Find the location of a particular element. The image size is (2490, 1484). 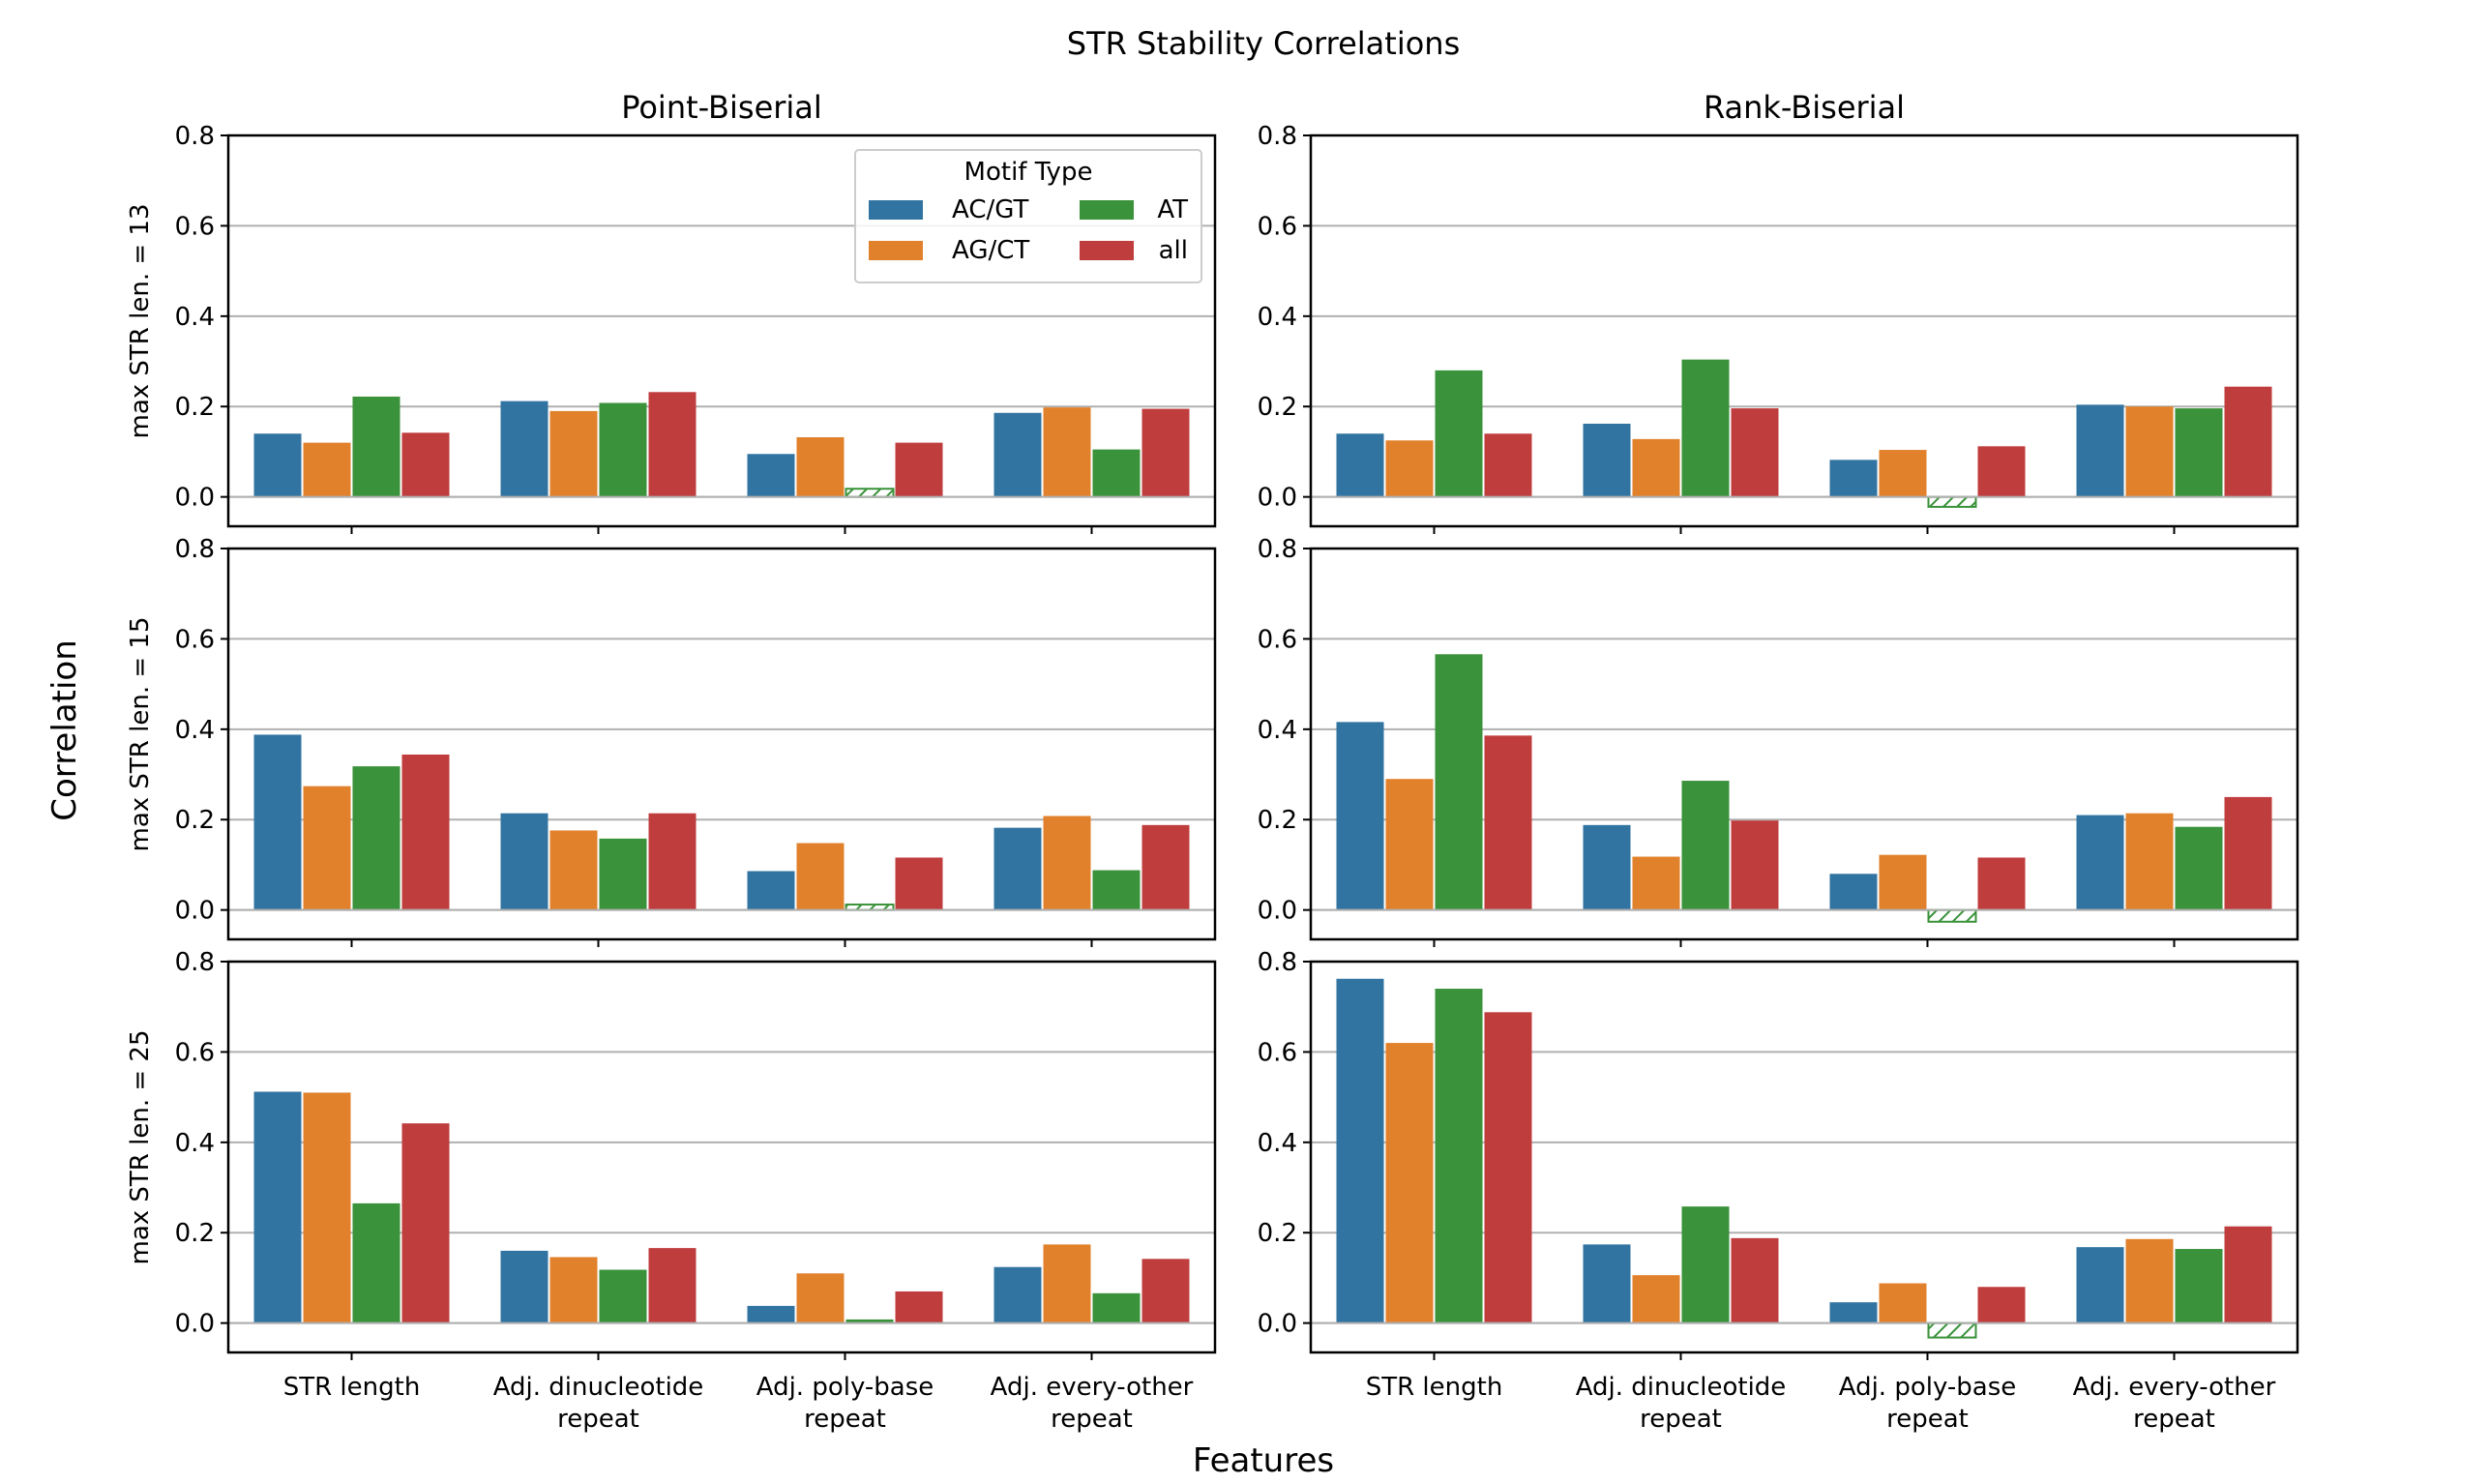

x-tick-label: Adj. poly-base repeat is located at coordinates (845, 1403).